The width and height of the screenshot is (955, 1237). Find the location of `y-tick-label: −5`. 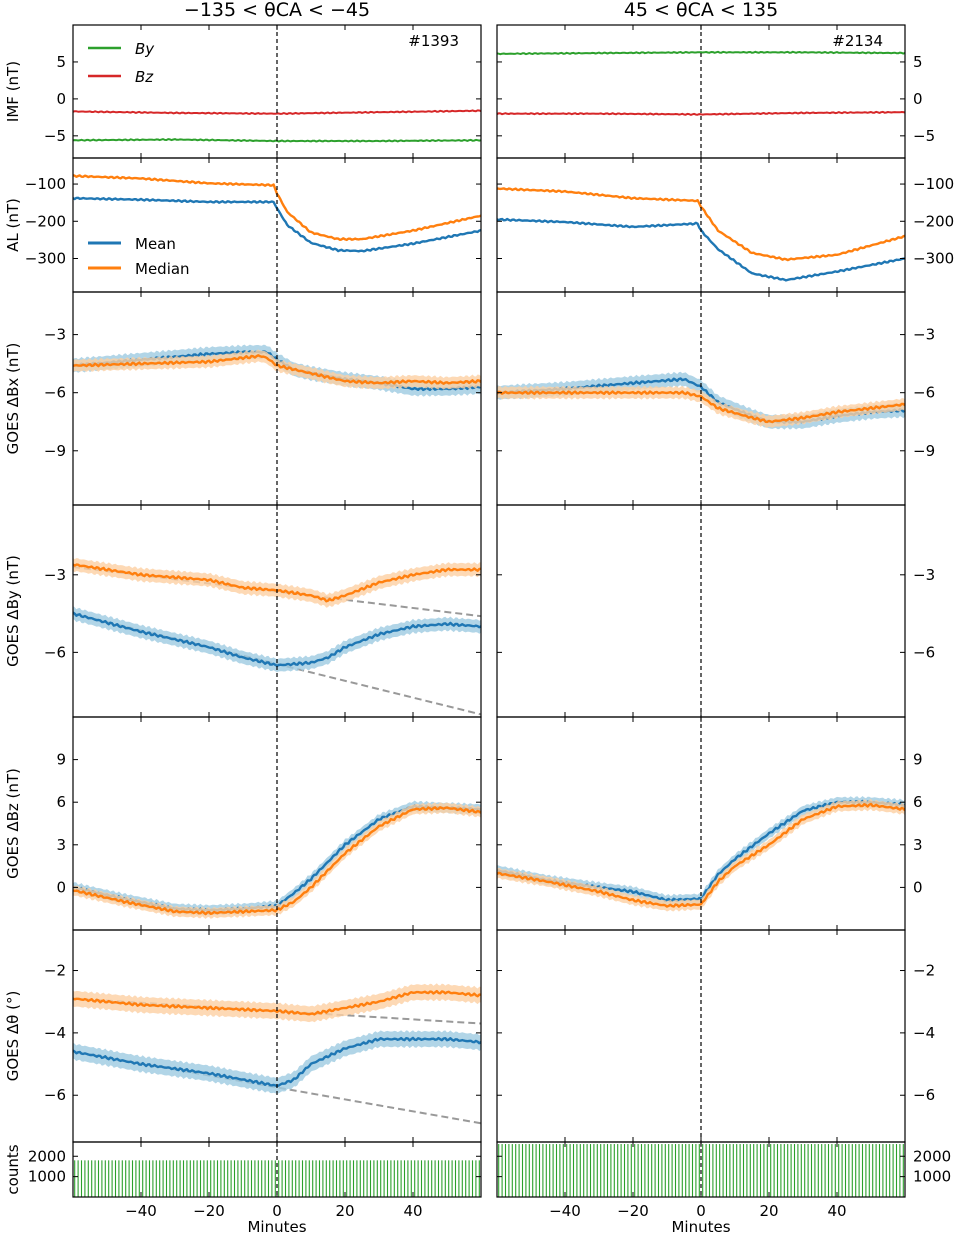

y-tick-label: −5 is located at coordinates (55, 136).